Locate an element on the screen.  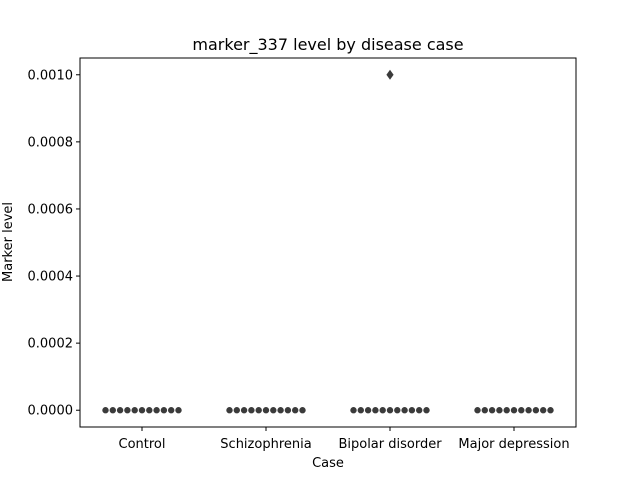
x-axis-title: Case is located at coordinates (328, 463).